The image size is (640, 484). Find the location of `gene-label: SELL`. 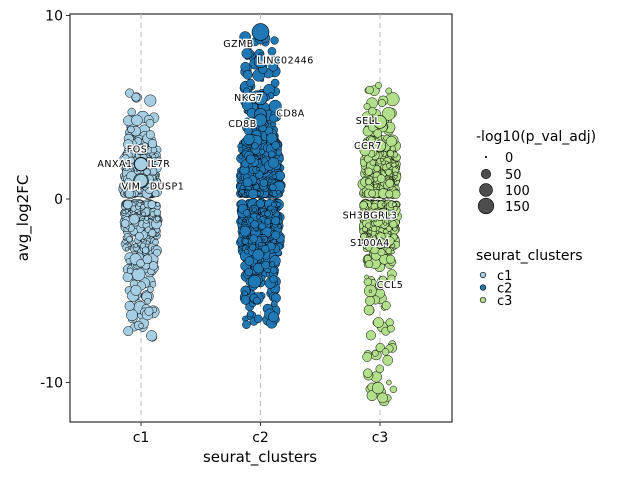

gene-label: SELL is located at coordinates (368, 121).